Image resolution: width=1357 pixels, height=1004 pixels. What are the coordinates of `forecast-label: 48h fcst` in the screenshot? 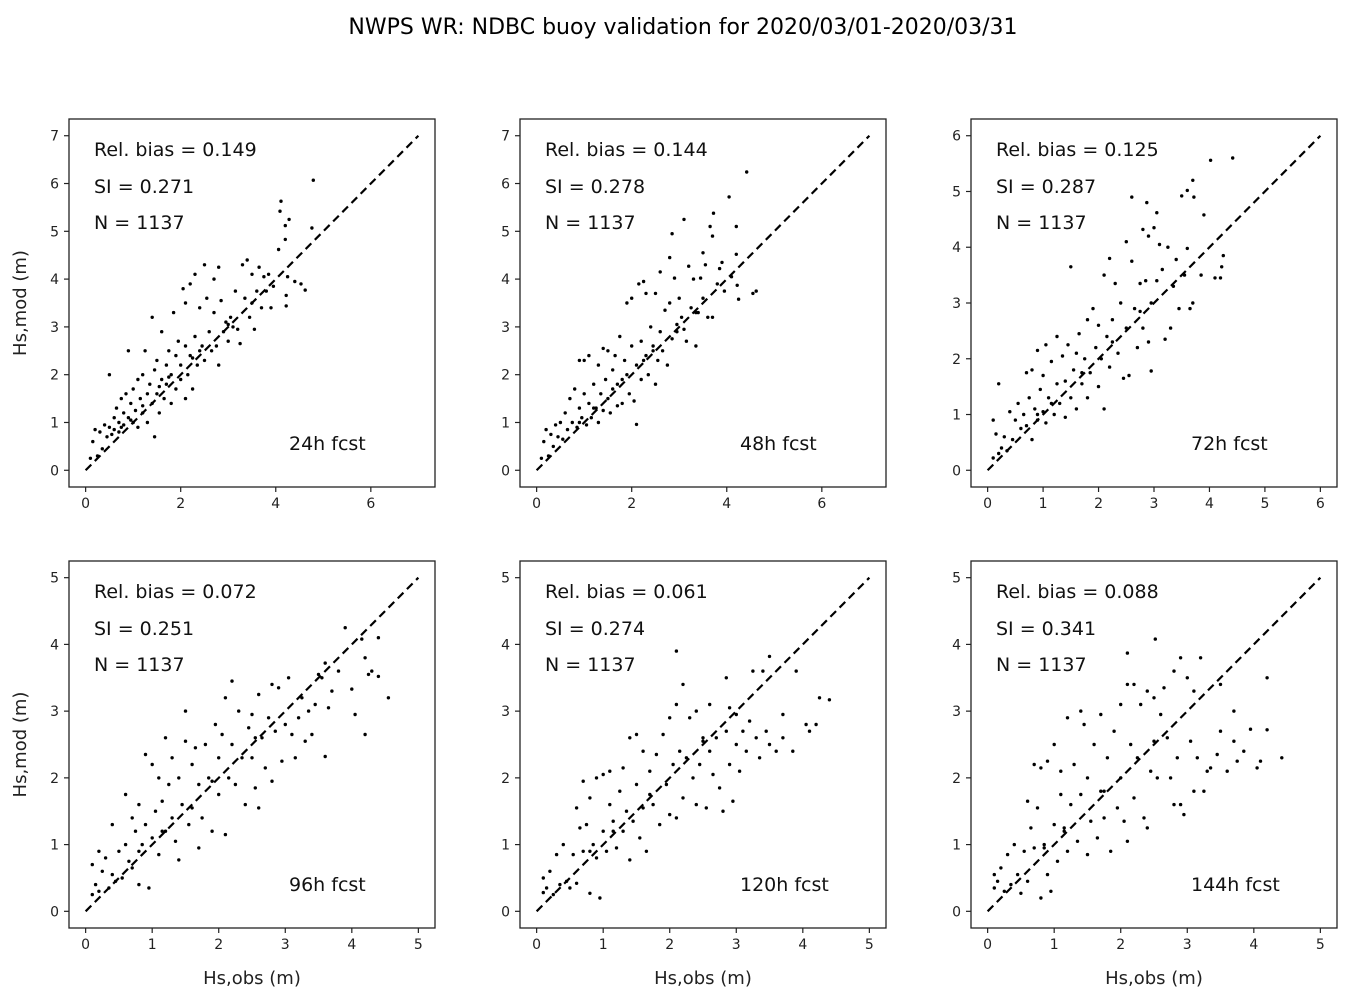 It's located at (778, 444).